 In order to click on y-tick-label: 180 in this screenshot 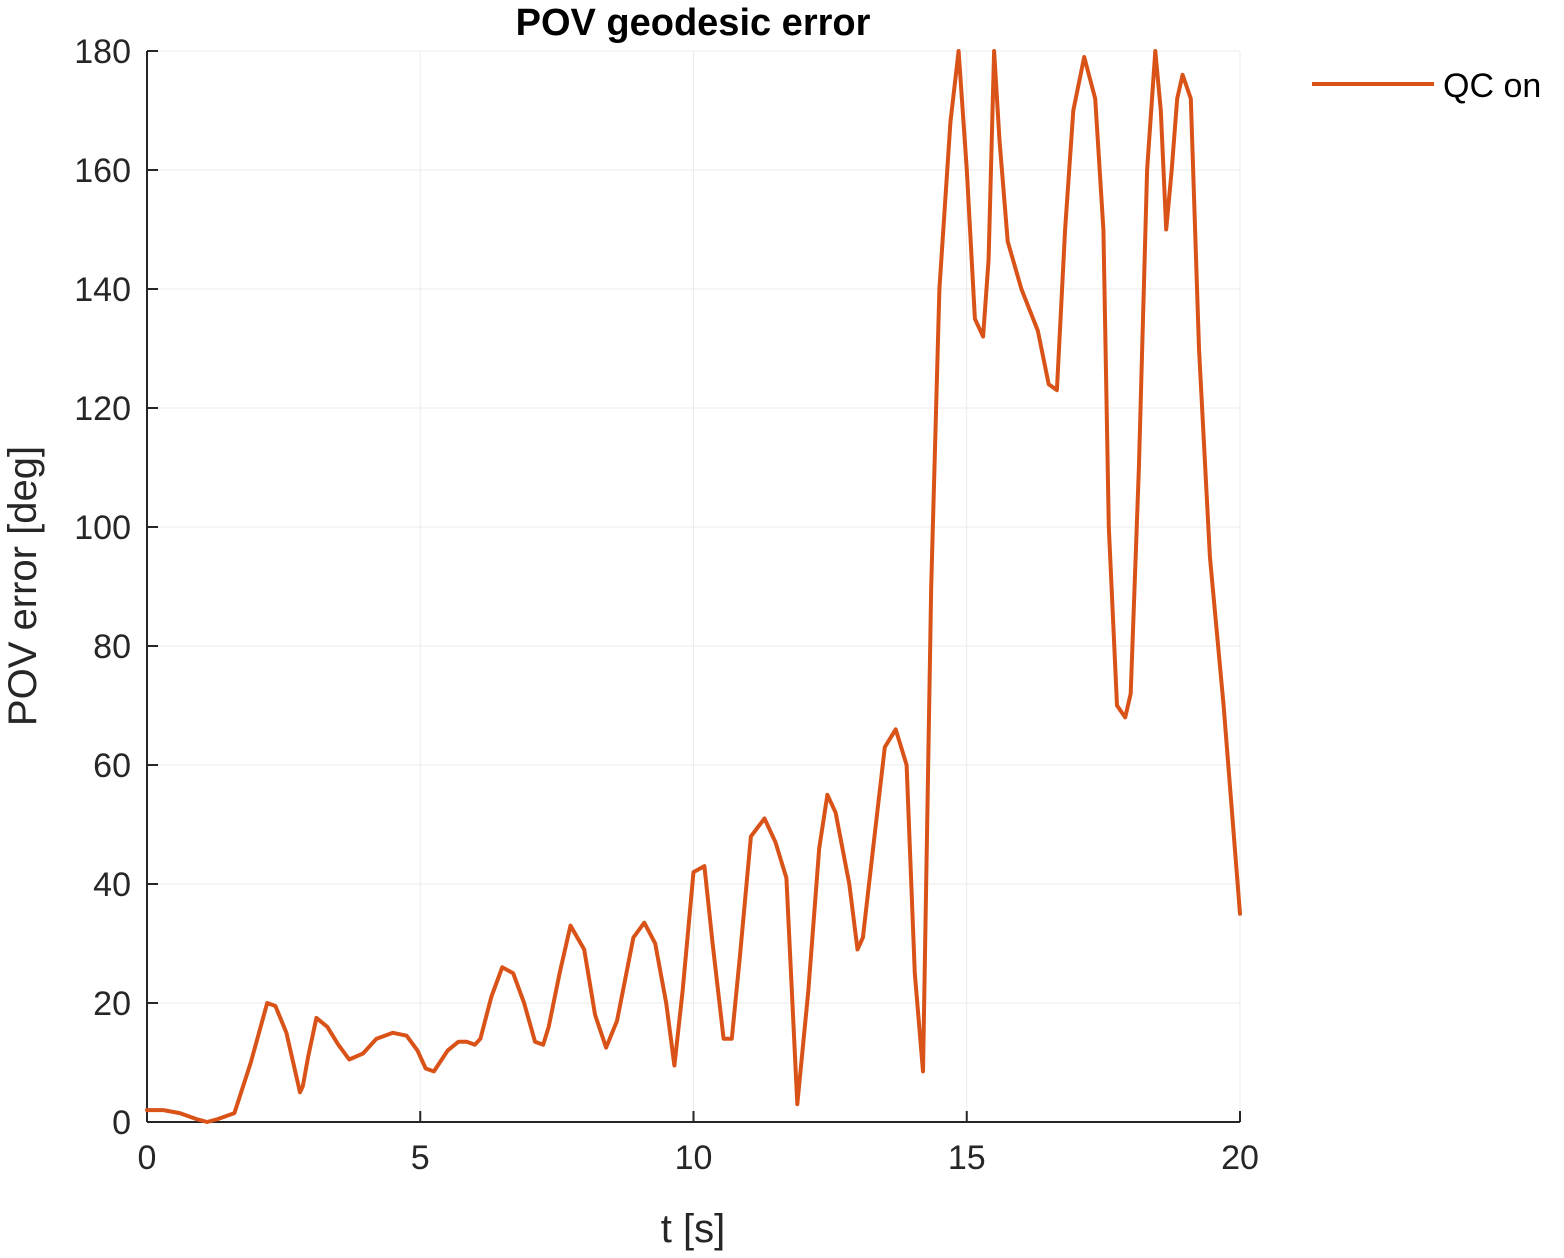, I will do `click(102, 52)`.